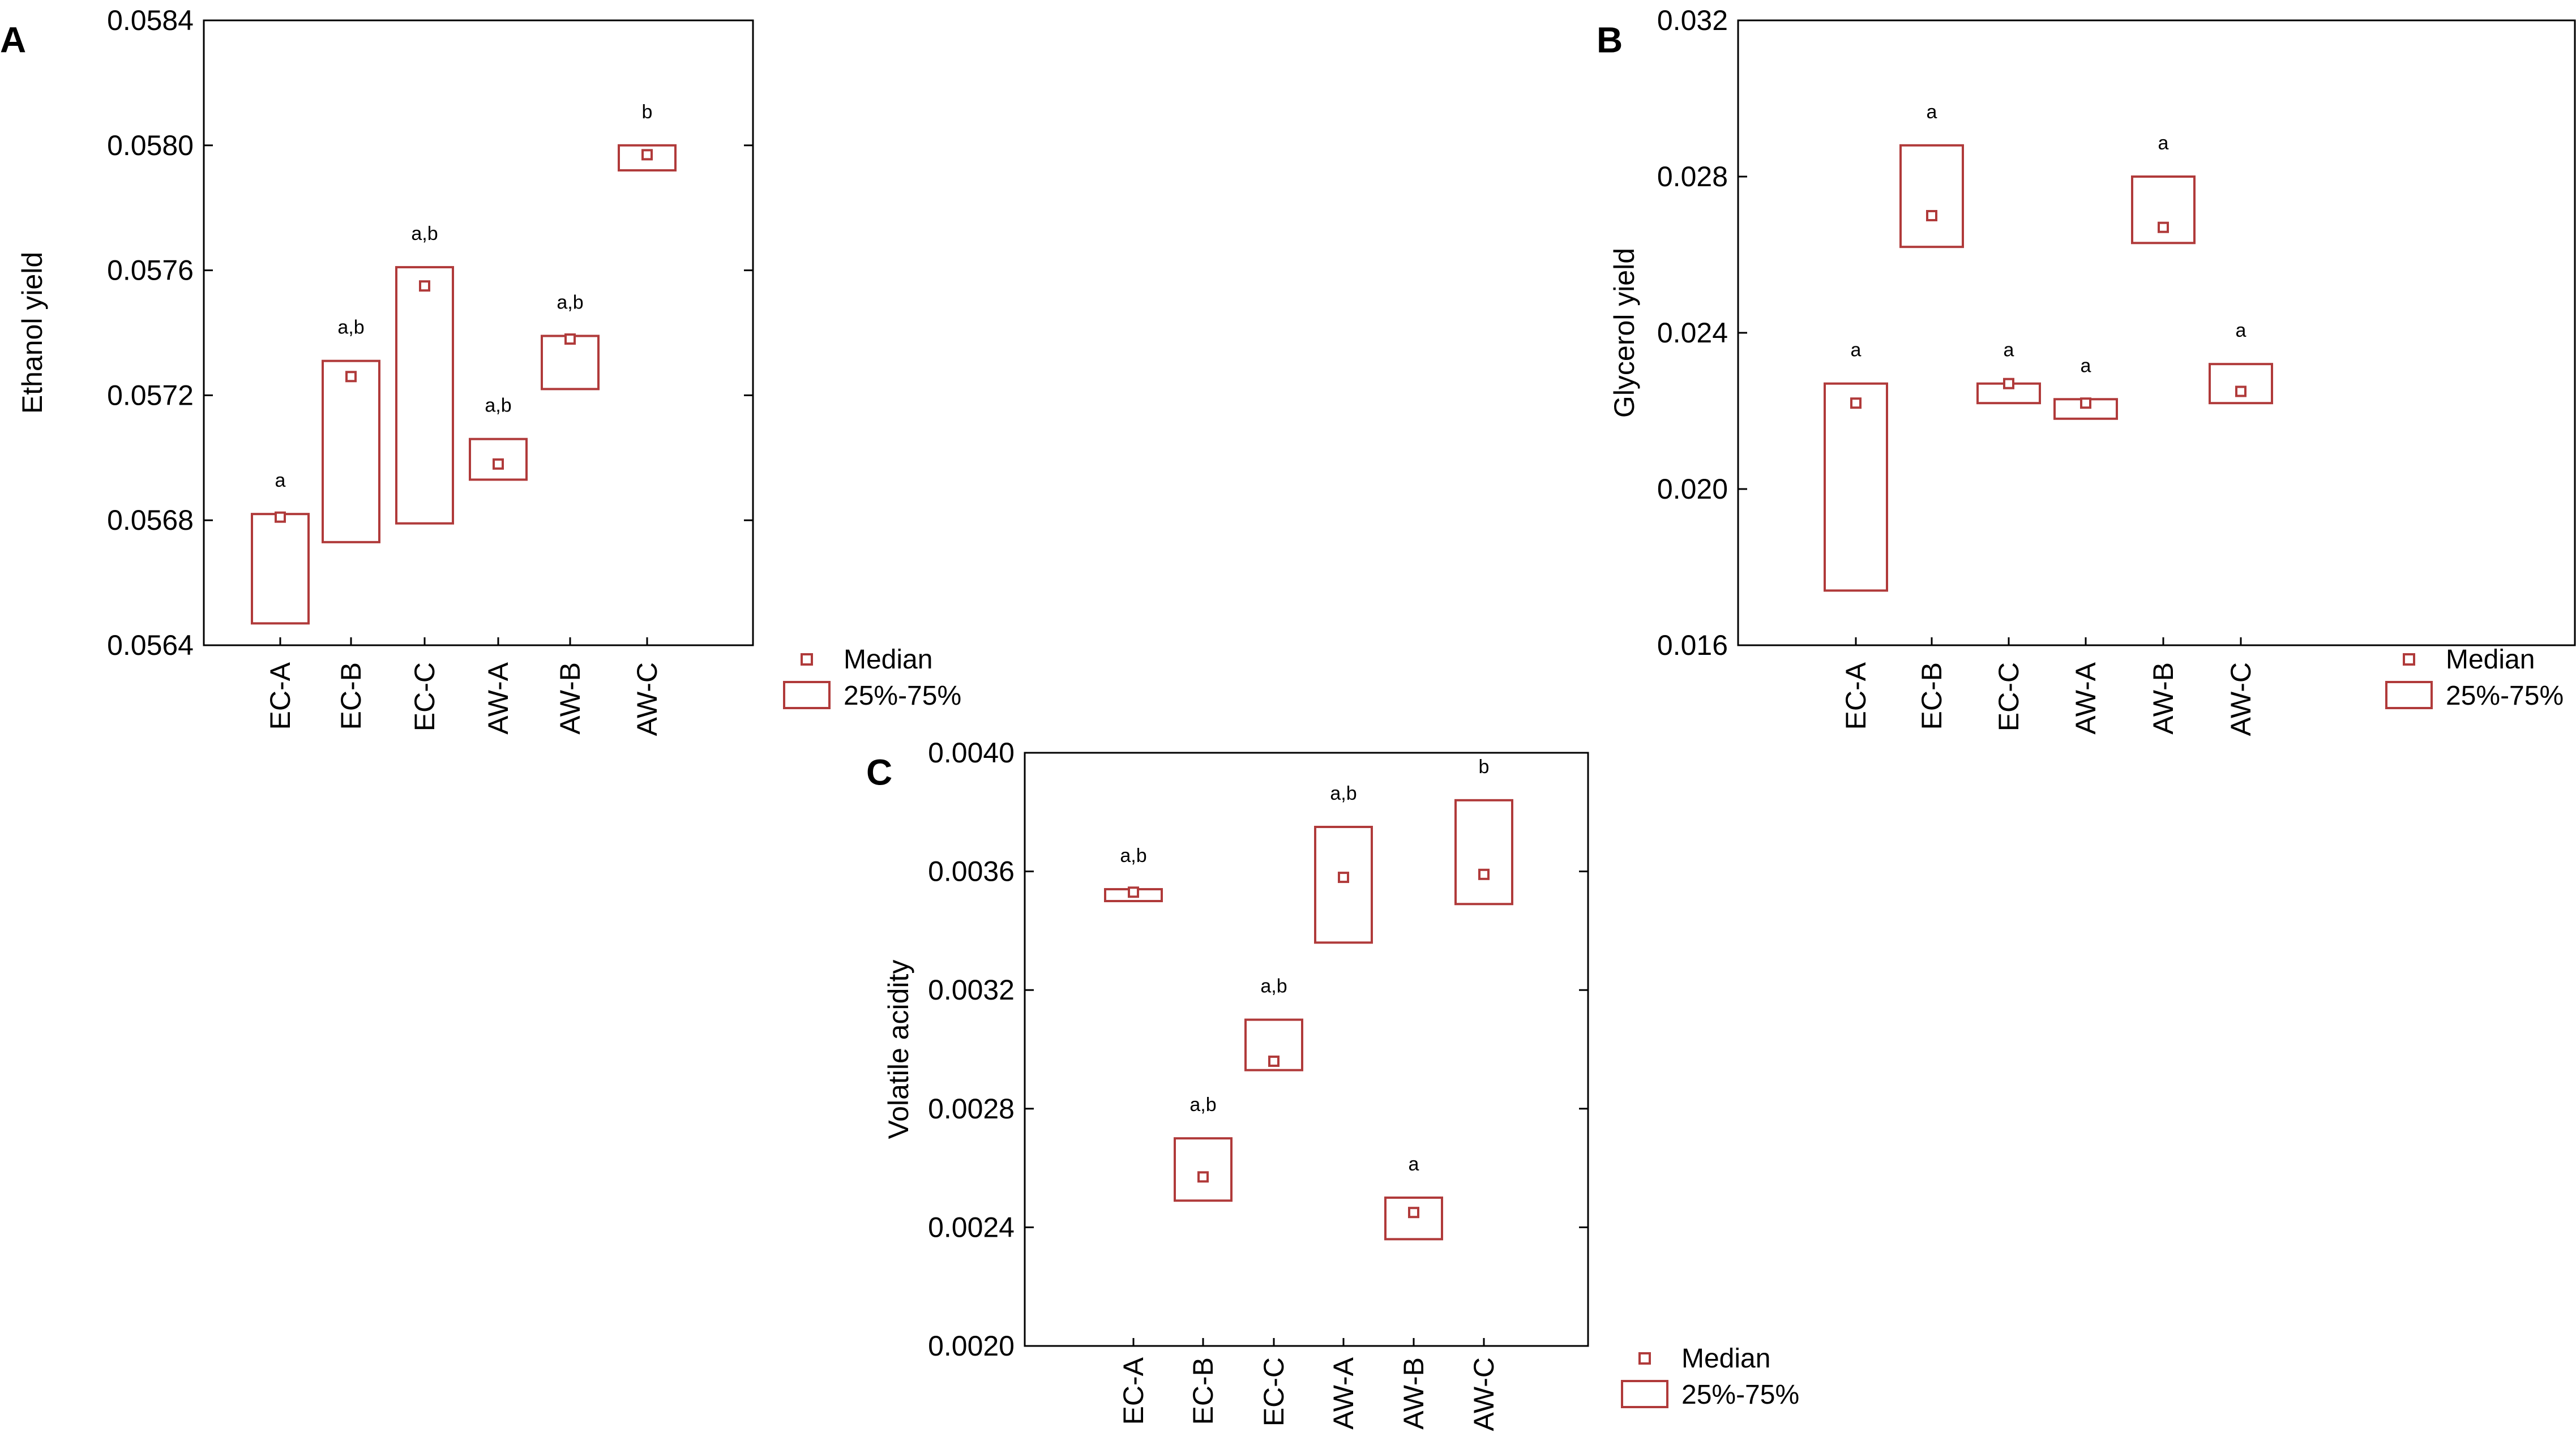  I want to click on y-tick-label: 0.016, so click(1692, 645).